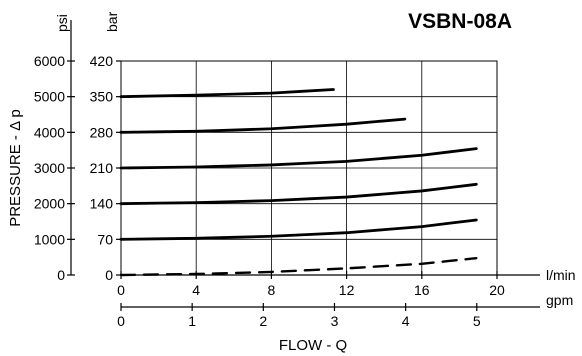 Image resolution: width=582 pixels, height=356 pixels. I want to click on y-tick-label-psi: 2000, so click(49, 204).